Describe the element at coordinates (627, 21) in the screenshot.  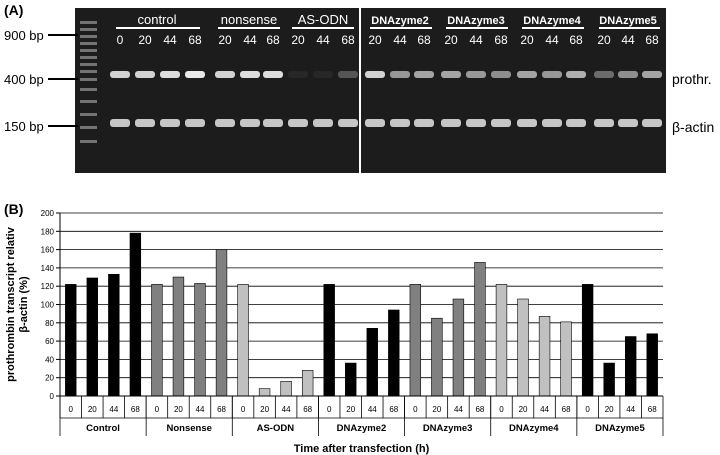
I see `group-label: DNAzyme5` at that location.